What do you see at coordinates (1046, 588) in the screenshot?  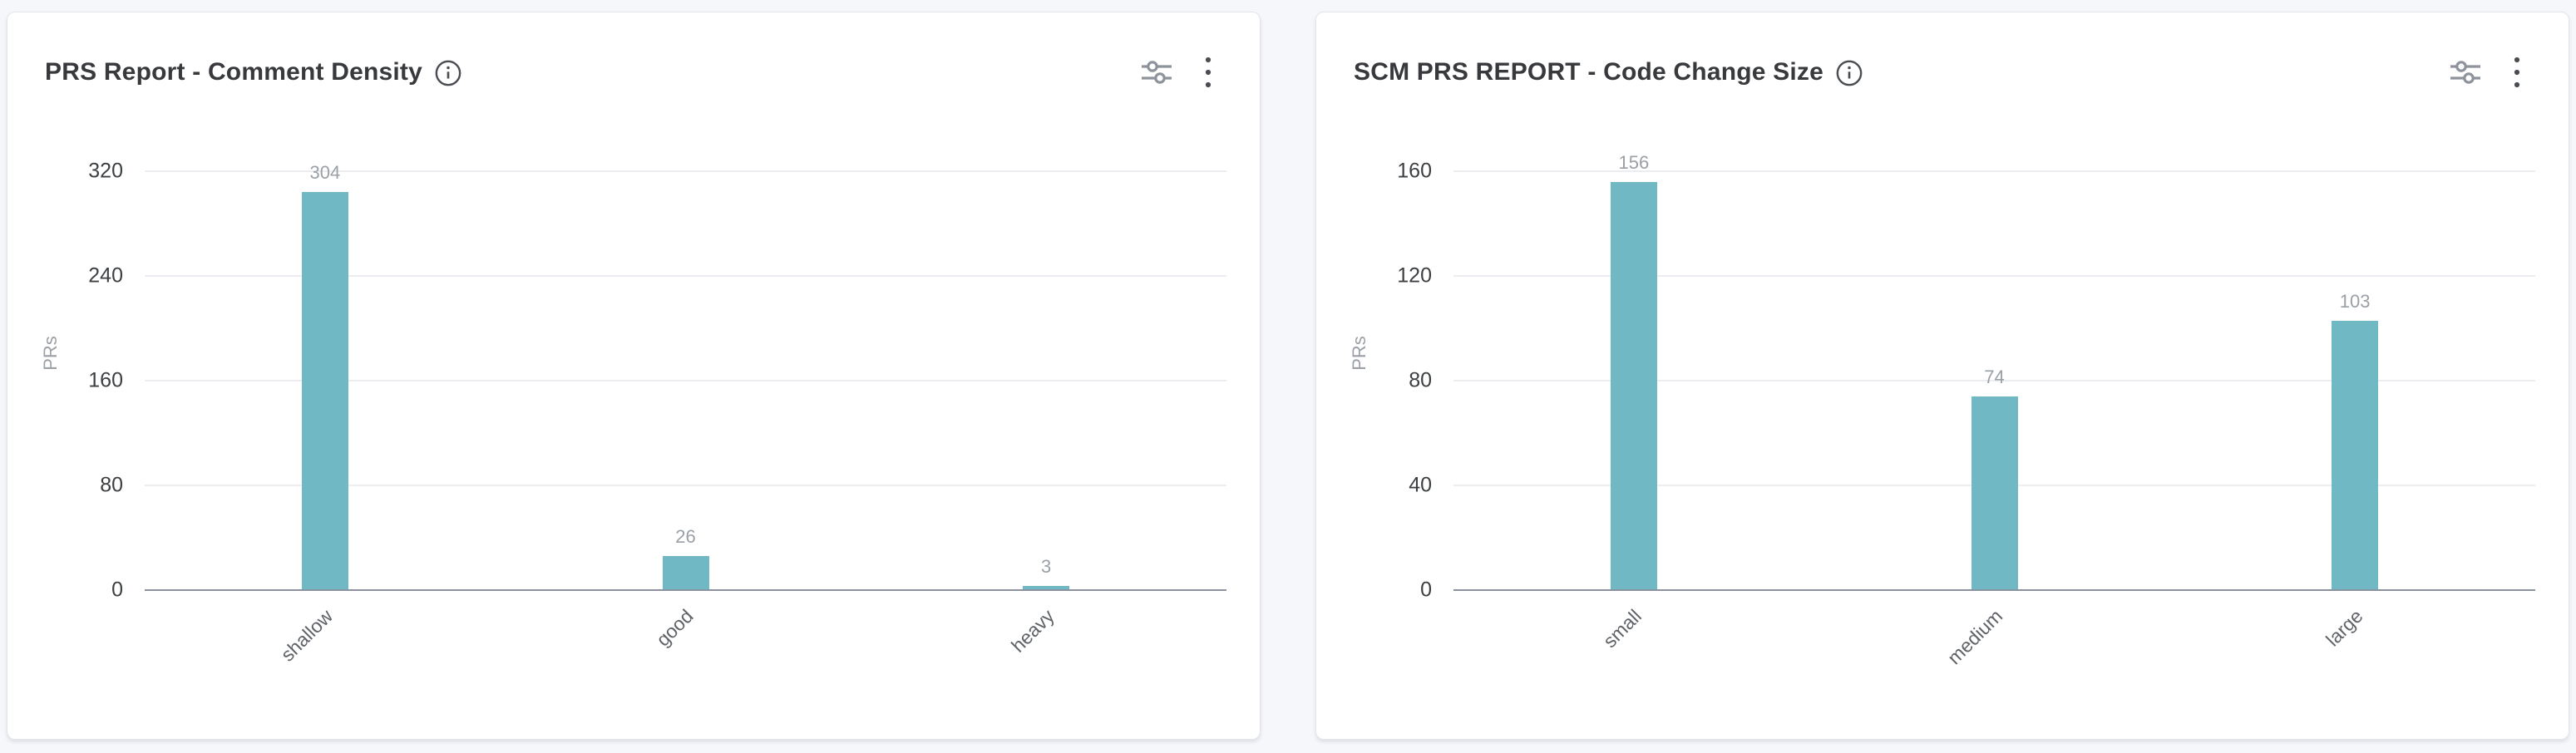 I see `bar-heavy` at bounding box center [1046, 588].